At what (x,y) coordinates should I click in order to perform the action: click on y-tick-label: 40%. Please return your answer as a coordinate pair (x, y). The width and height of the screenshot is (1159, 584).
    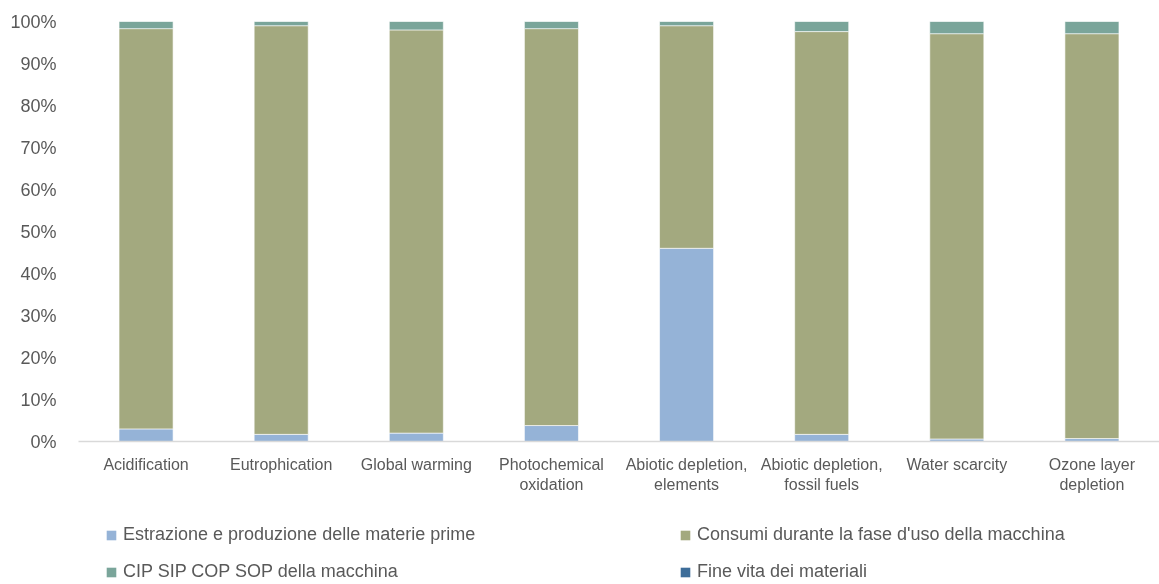
    Looking at the image, I should click on (38, 273).